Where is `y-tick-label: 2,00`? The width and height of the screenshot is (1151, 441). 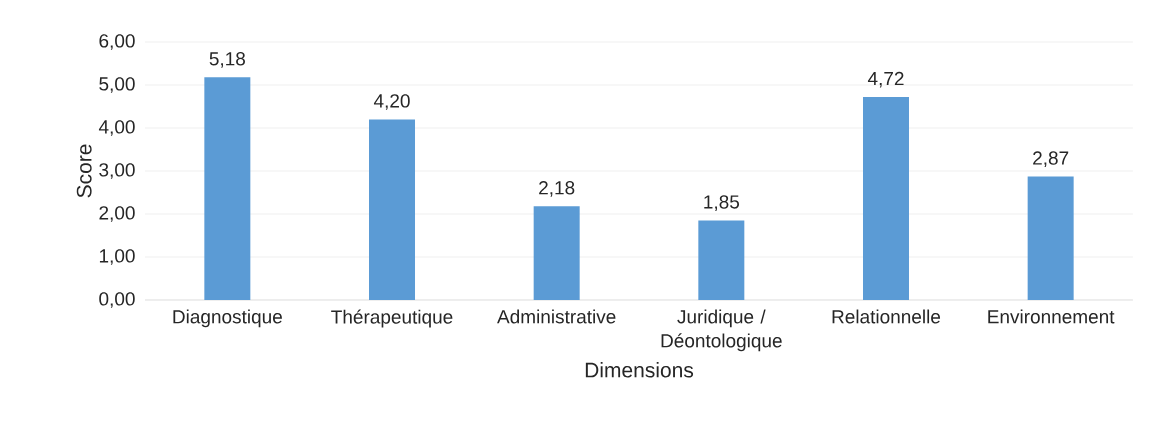 y-tick-label: 2,00 is located at coordinates (117, 214).